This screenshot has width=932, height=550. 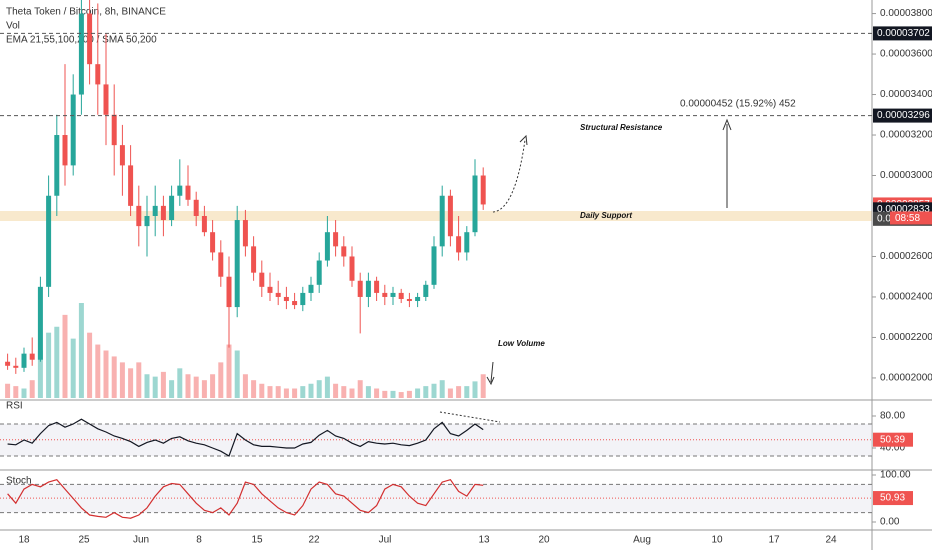 I want to click on annotation: Daily Support, so click(x=606, y=215).